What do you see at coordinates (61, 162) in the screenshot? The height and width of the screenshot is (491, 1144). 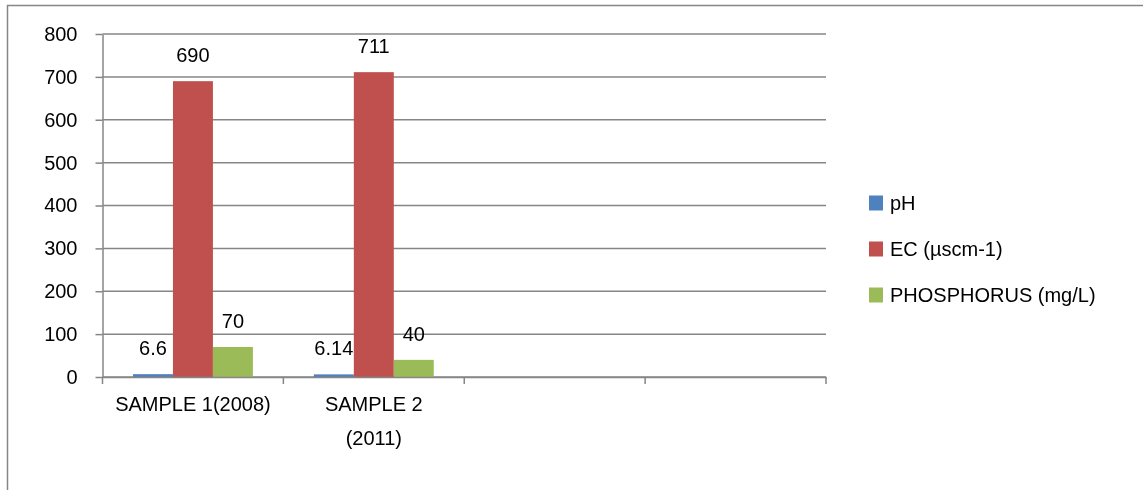 I see `y-tick-label: 500` at bounding box center [61, 162].